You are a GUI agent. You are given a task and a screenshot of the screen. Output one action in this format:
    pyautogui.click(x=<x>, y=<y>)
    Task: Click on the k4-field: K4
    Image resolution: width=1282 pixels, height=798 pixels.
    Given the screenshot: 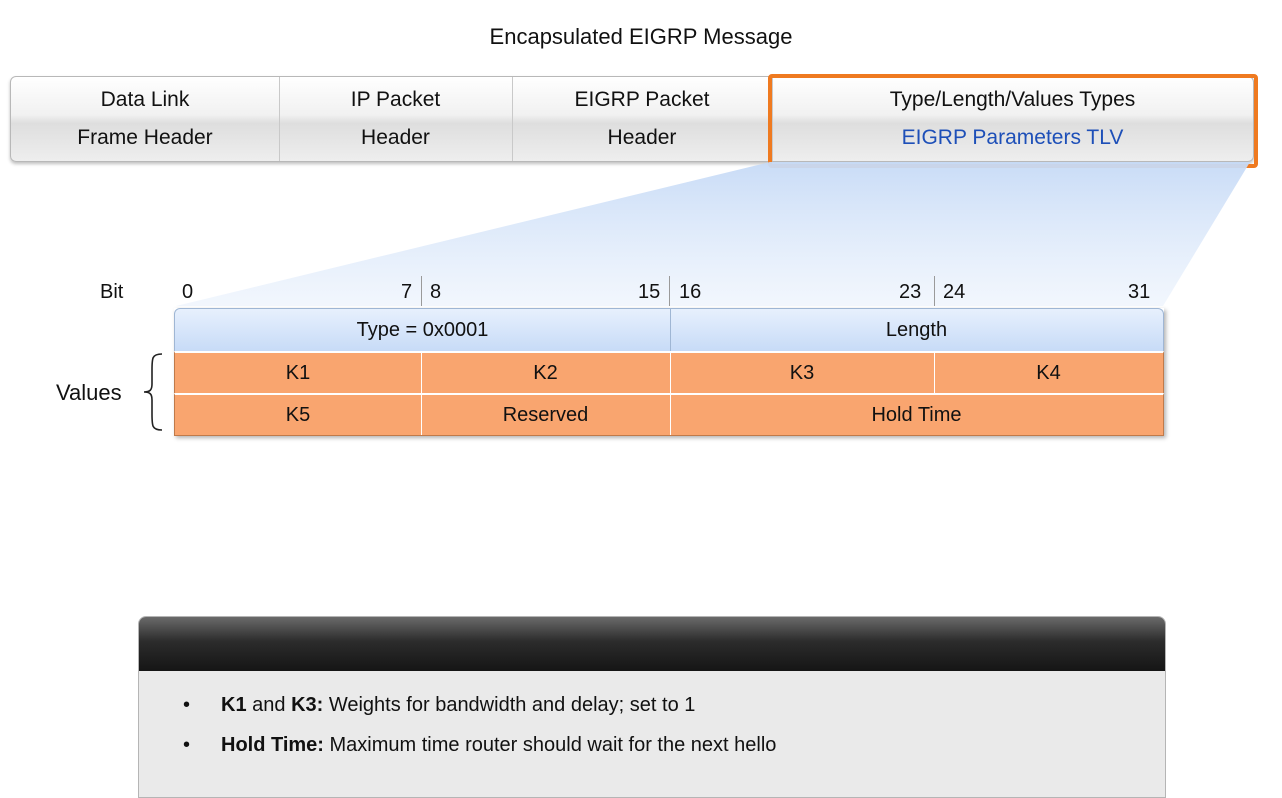 What is the action you would take?
    pyautogui.click(x=1048, y=372)
    